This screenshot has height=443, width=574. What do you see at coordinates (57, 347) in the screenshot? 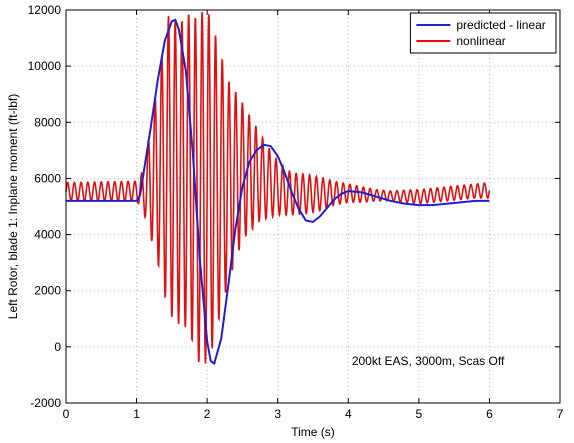
I see `y-tick-label: 0` at bounding box center [57, 347].